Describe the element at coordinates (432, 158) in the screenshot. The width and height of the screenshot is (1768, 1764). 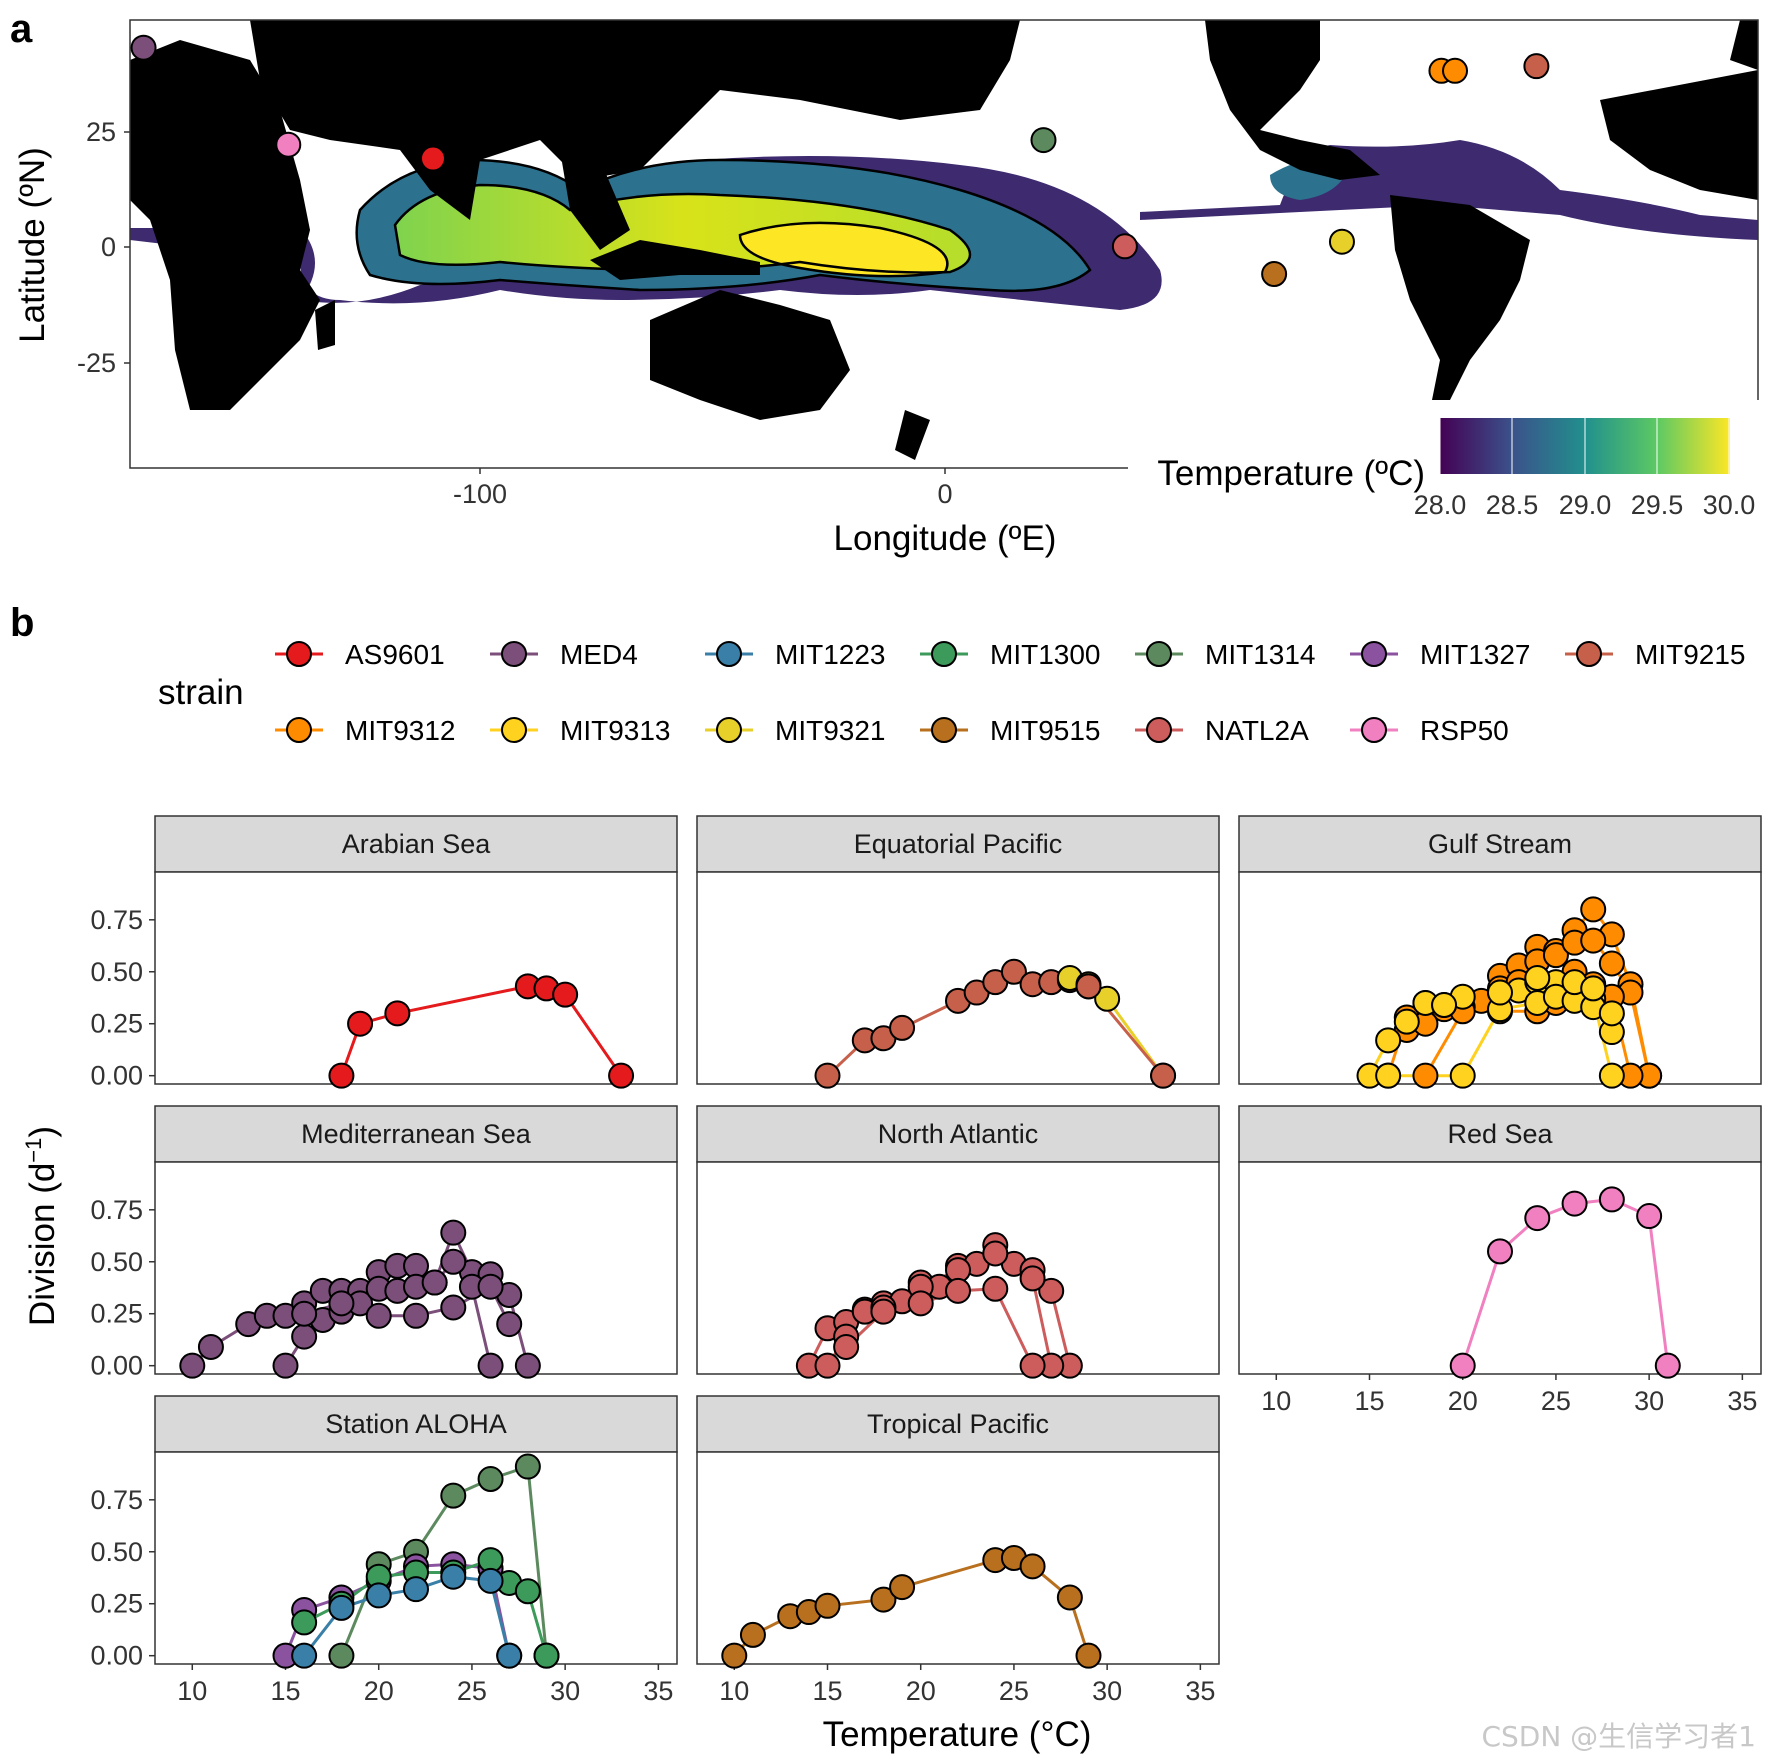
I see `map-site-AS9601` at that location.